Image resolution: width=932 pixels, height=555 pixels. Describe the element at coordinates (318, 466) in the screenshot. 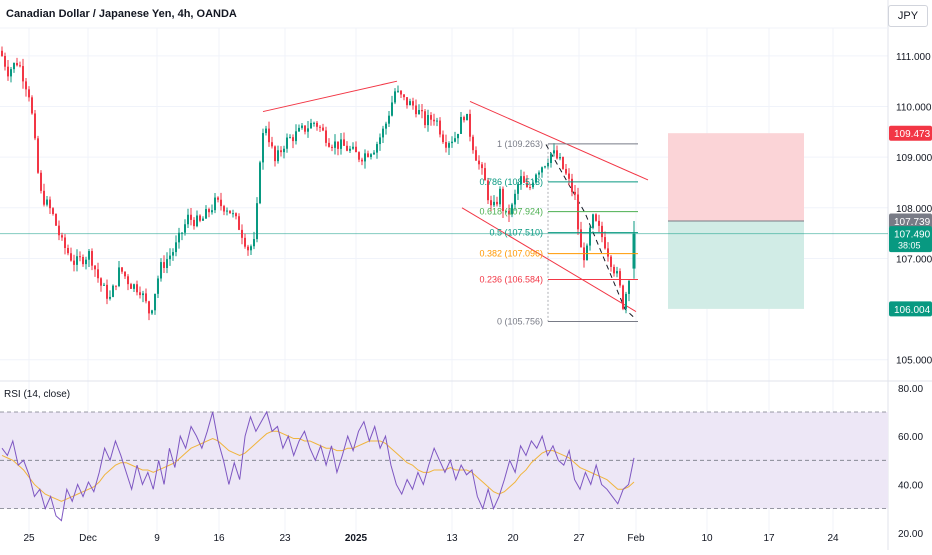

I see `rsi-ma-line` at that location.